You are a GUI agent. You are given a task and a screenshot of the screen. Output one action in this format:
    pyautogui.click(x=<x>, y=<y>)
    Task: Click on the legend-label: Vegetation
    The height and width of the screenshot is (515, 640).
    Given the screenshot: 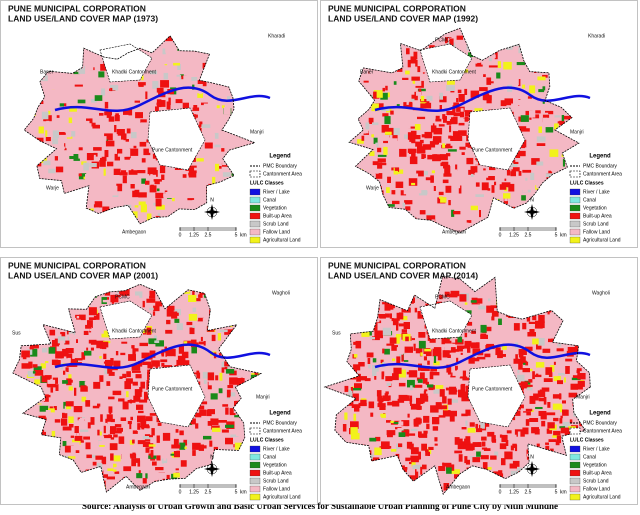 What is the action you would take?
    pyautogui.click(x=275, y=465)
    